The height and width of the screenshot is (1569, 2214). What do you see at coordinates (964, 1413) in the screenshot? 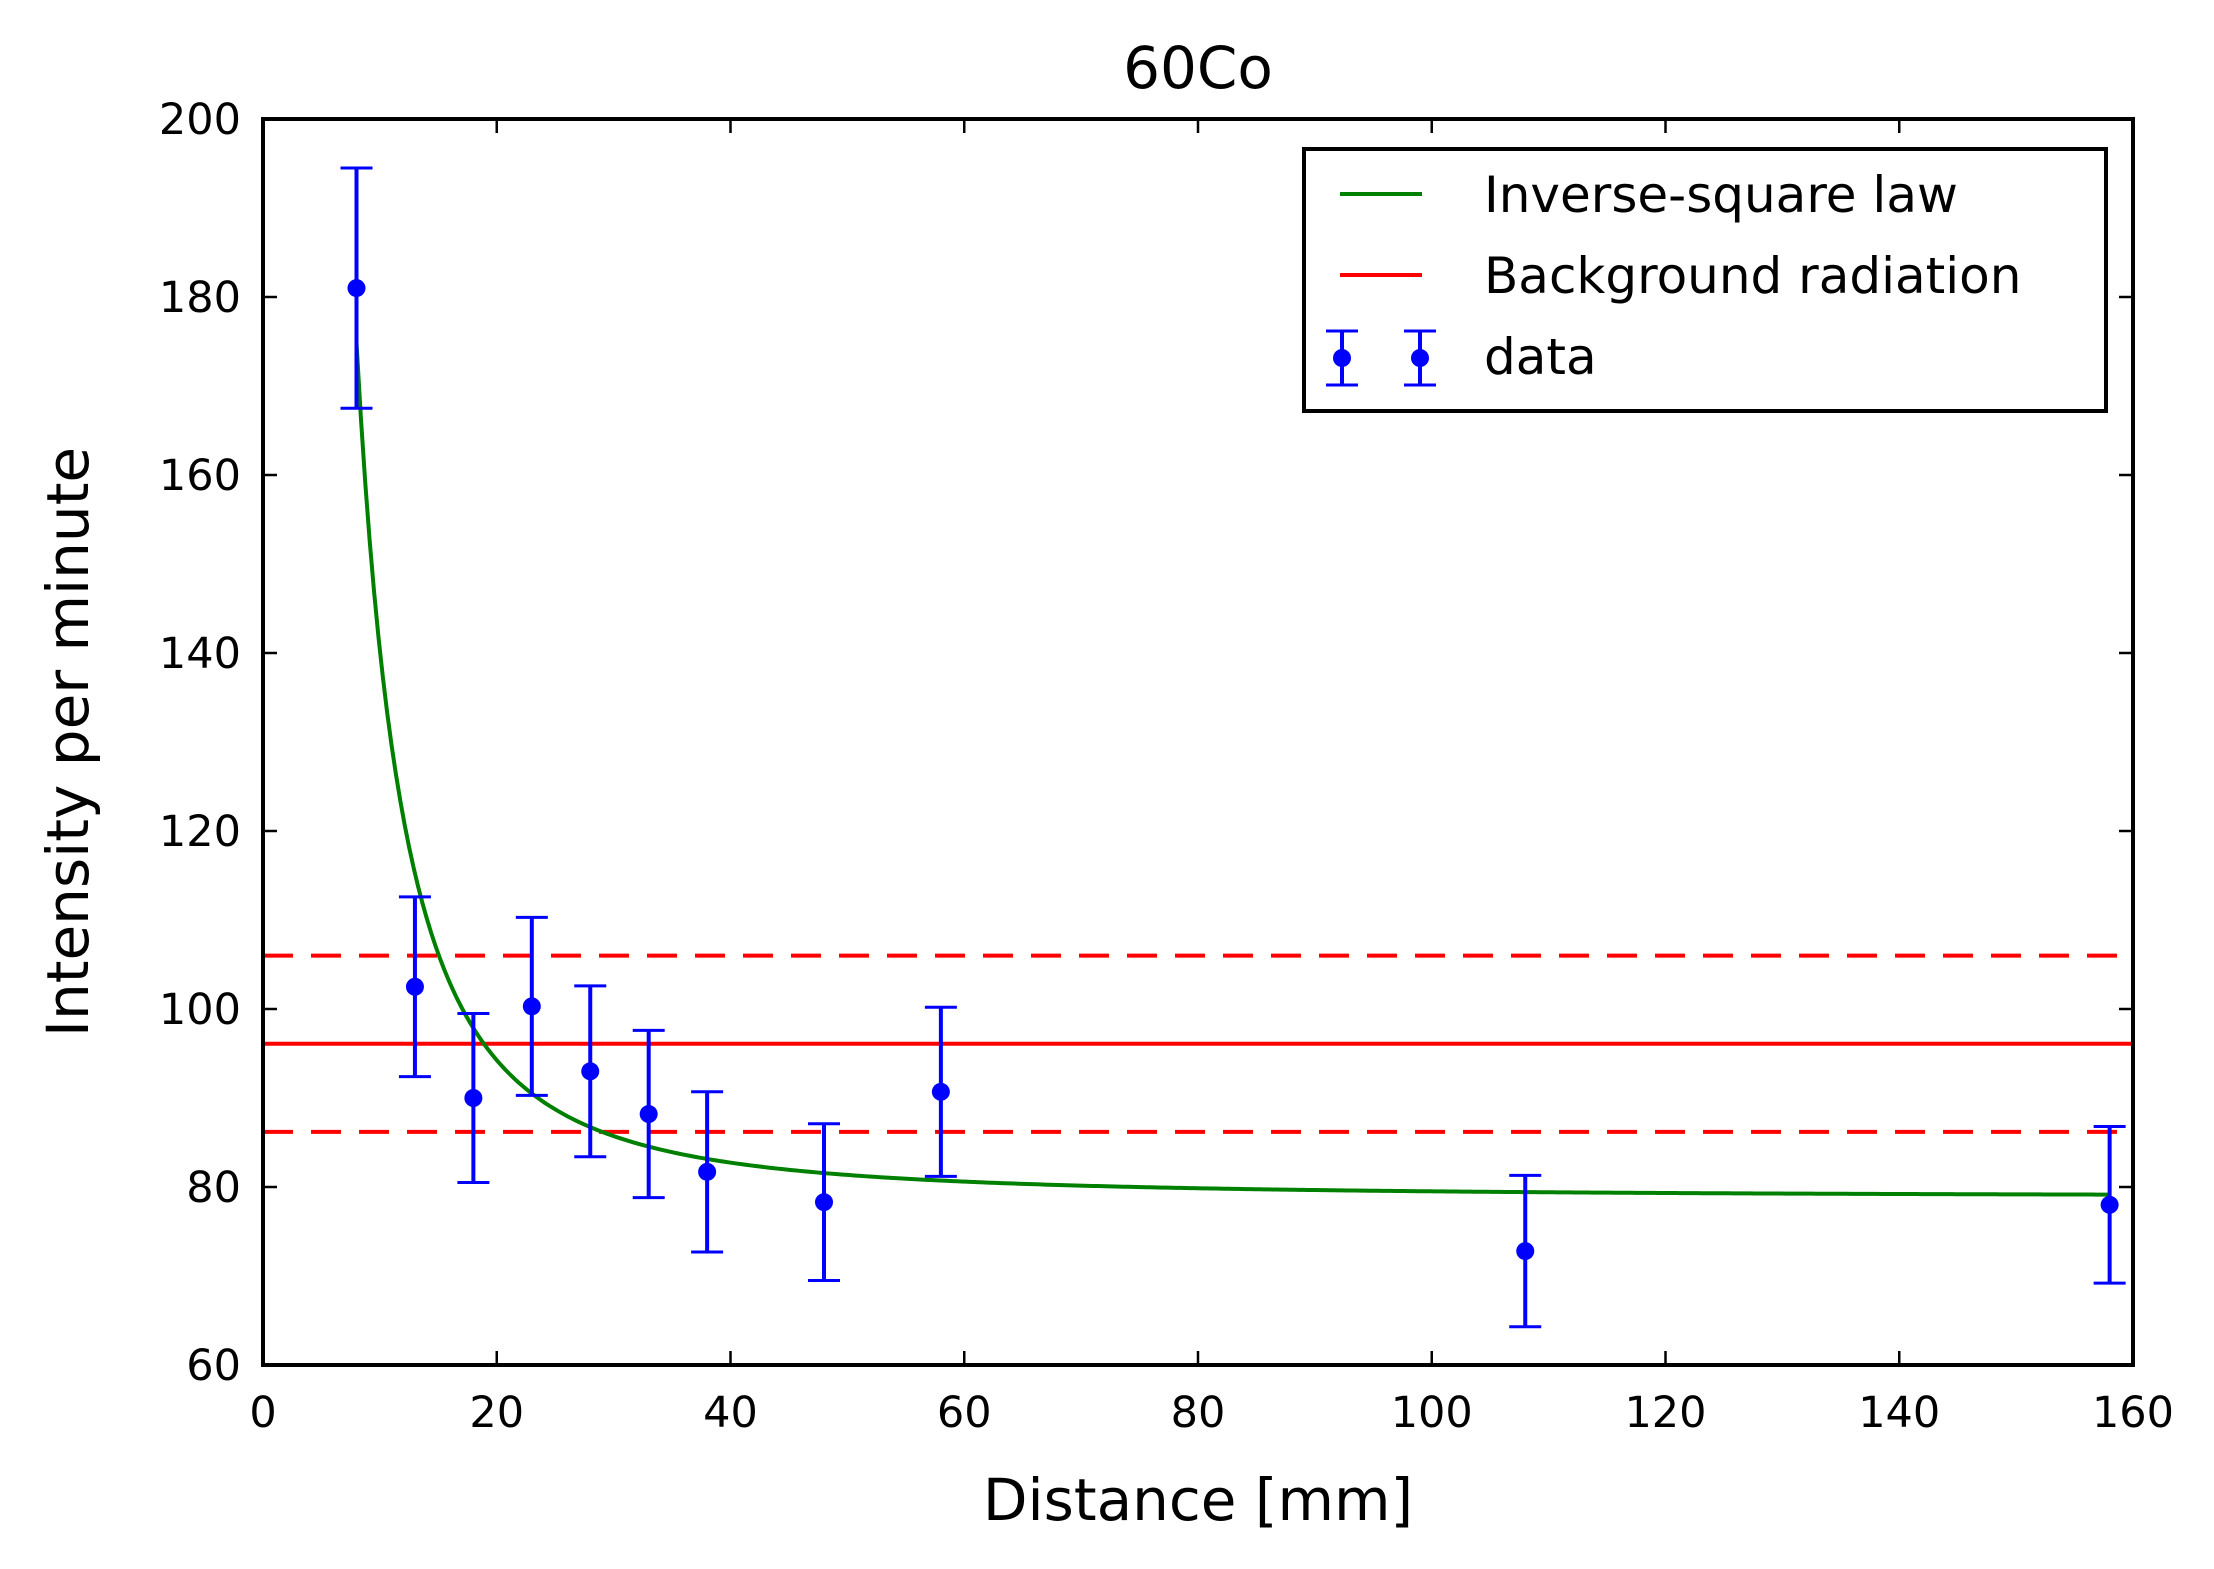
I see `x-tick-label: 60` at bounding box center [964, 1413].